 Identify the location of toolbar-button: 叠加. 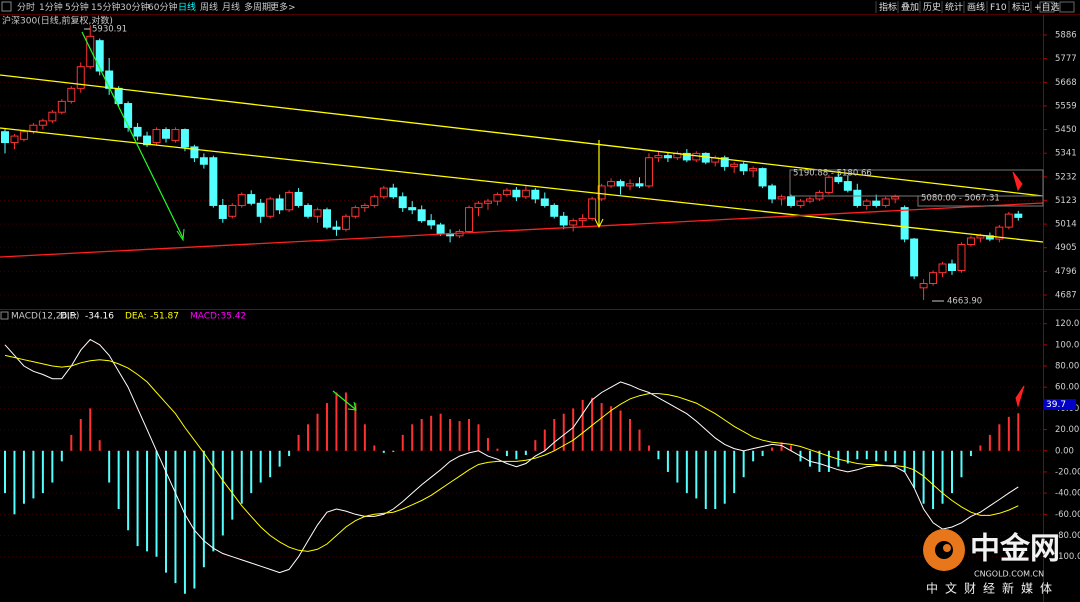
(910, 7).